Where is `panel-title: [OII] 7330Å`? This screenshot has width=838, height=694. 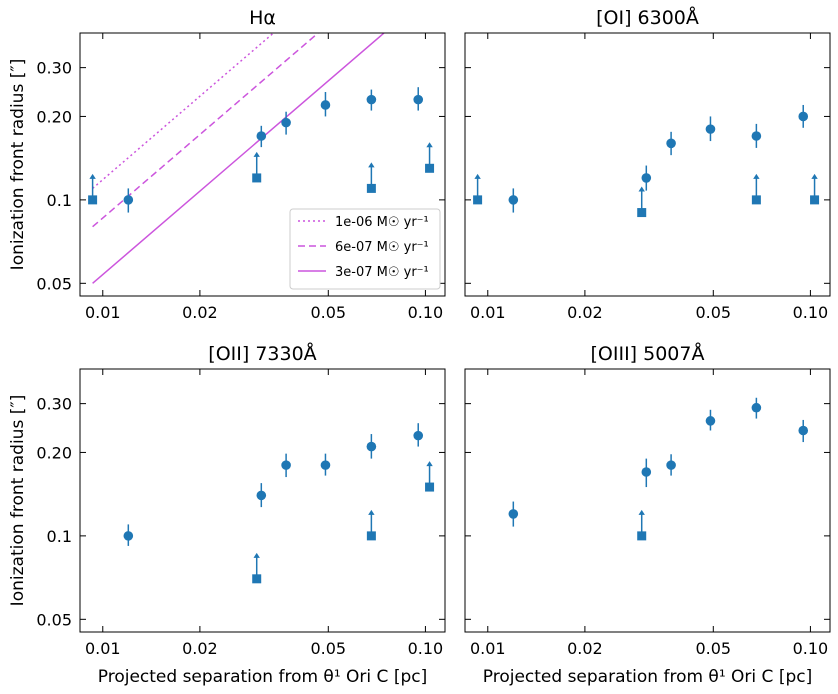 panel-title: [OII] 7330Å is located at coordinates (262, 353).